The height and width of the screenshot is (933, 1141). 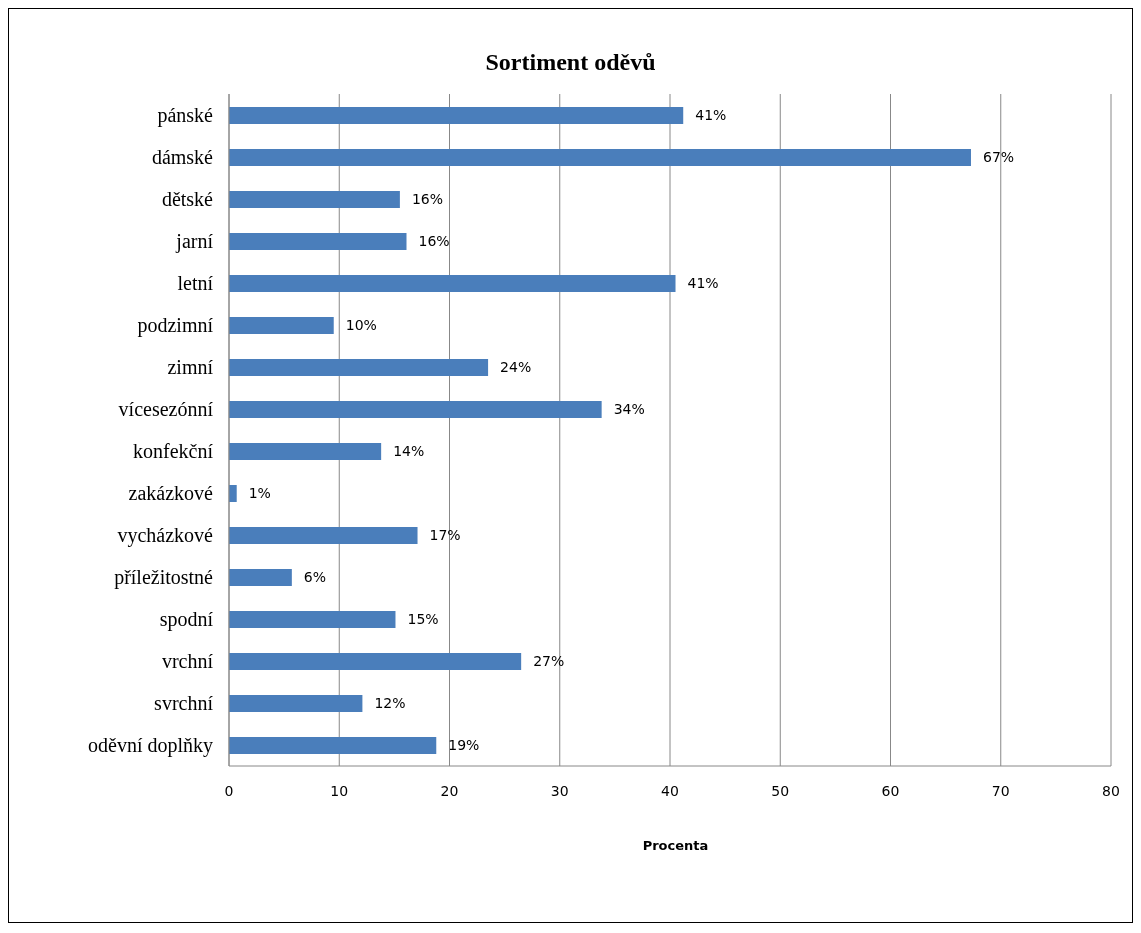 I want to click on data-label: 6%, so click(x=315, y=577).